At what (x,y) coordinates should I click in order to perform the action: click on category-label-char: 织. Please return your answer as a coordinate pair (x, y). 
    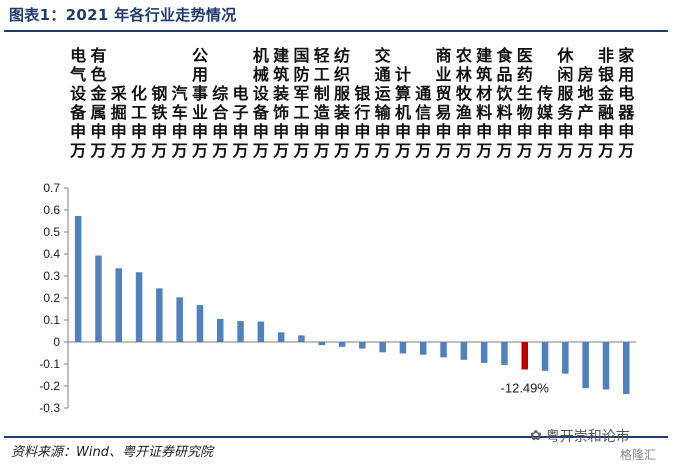
    Looking at the image, I should click on (342, 74).